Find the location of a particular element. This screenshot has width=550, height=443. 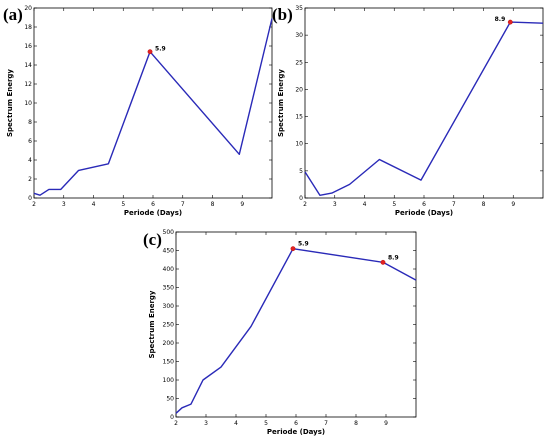

y-tick-label: 5 is located at coordinates (301, 171).